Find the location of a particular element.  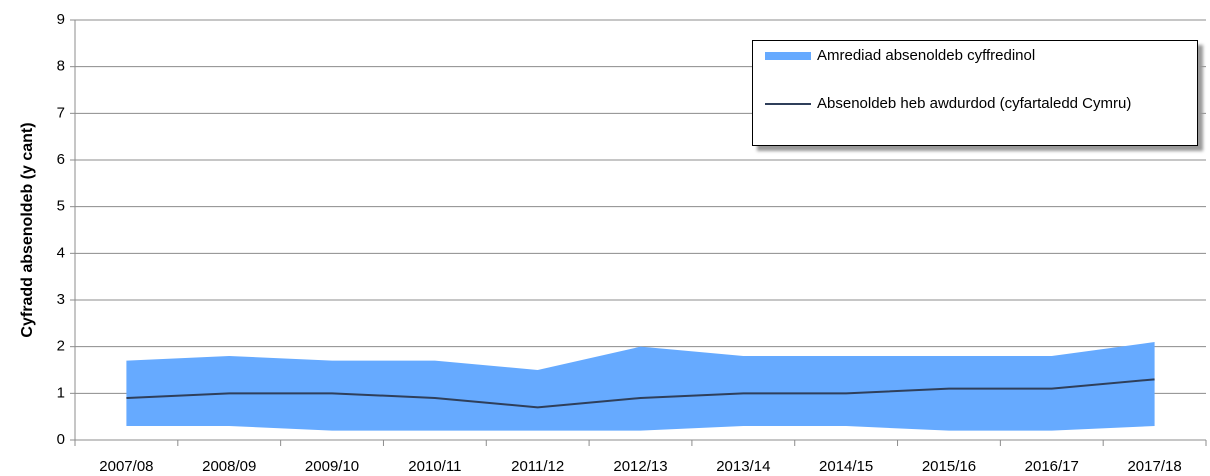

y-tick-label: 4 is located at coordinates (61, 252).